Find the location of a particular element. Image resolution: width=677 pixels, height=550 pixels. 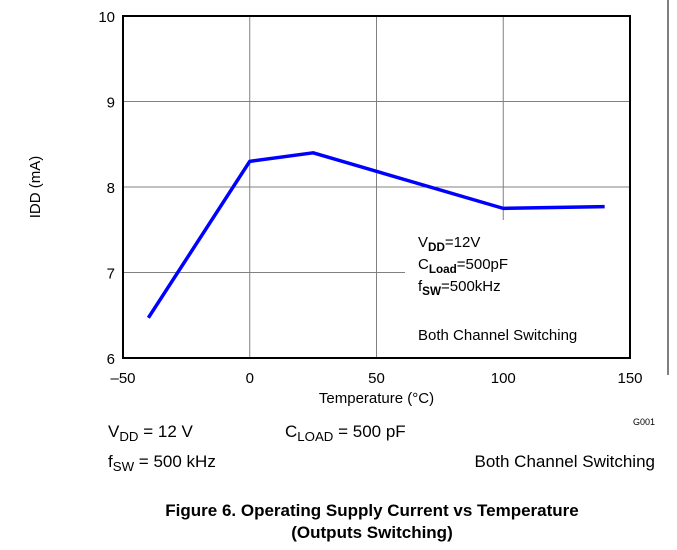

plot-note: VDD=12V is located at coordinates (449, 244).